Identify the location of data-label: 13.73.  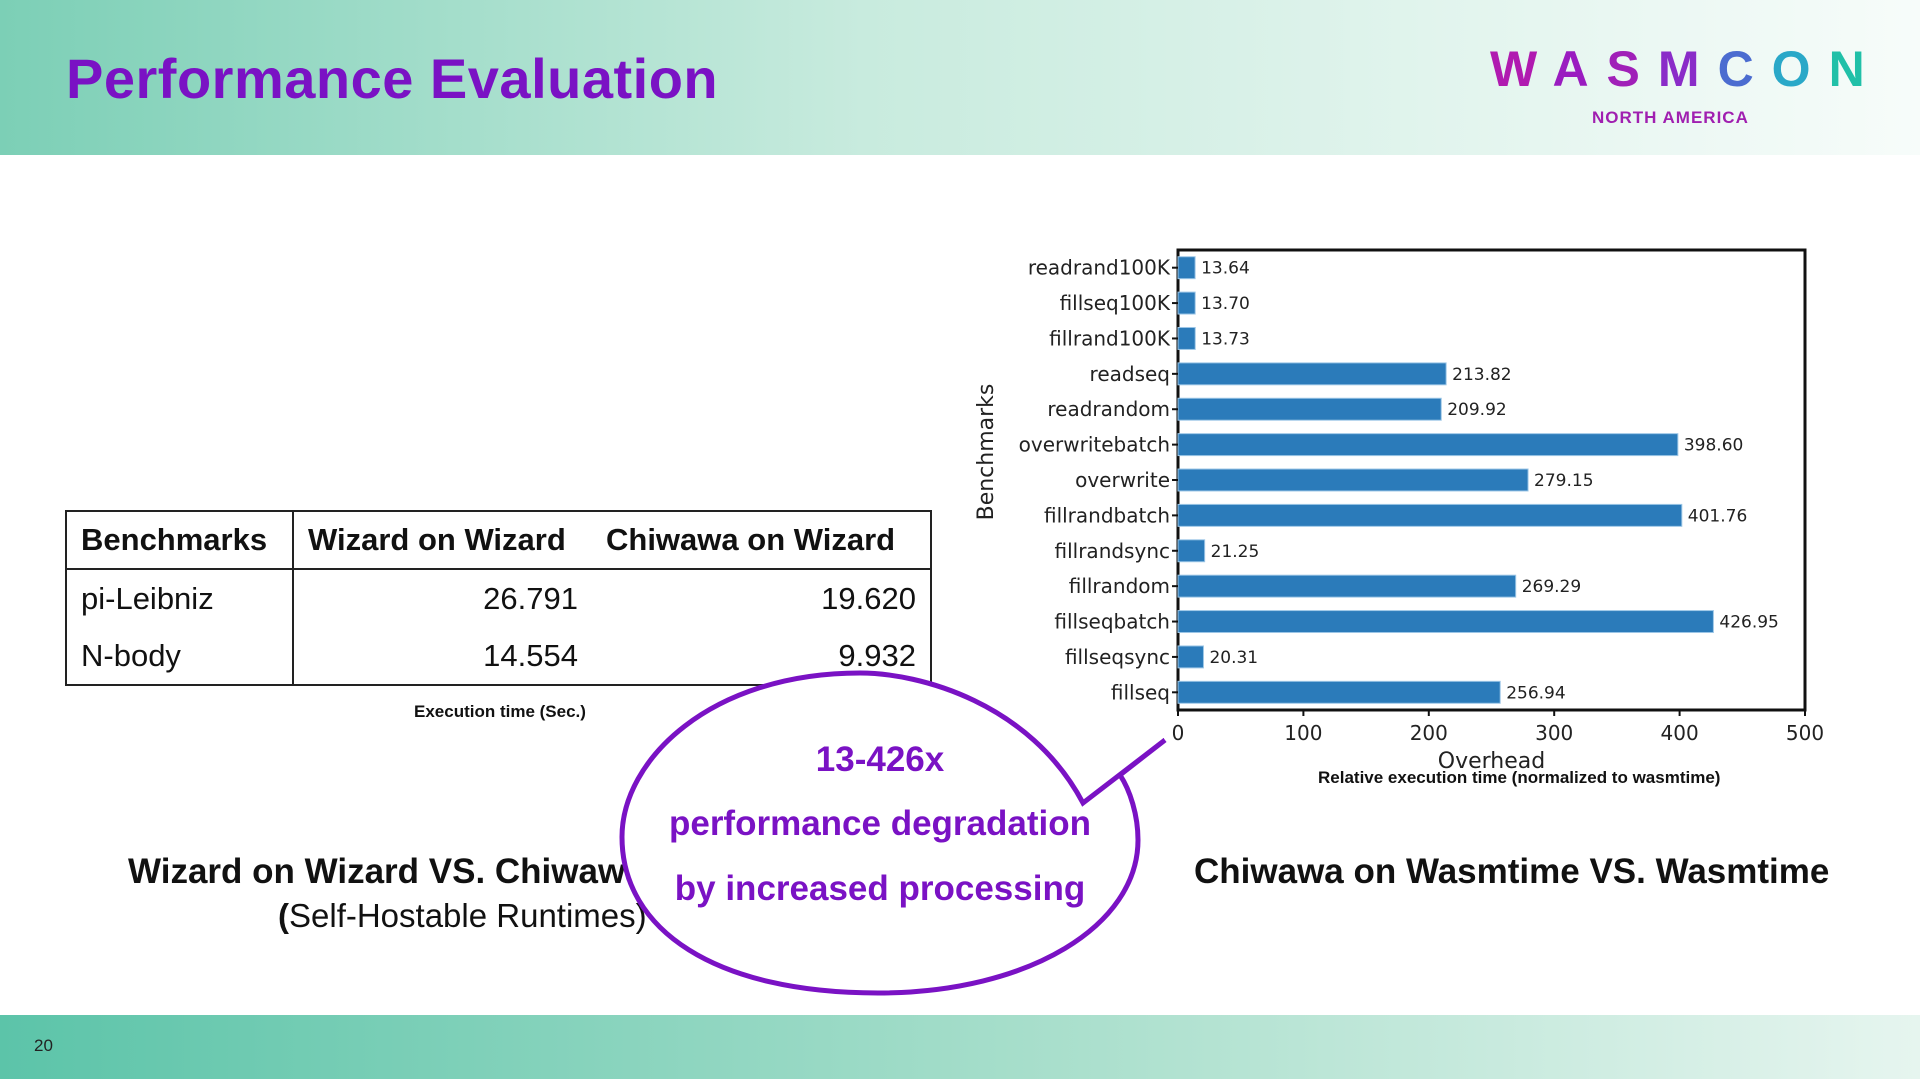
(1225, 339).